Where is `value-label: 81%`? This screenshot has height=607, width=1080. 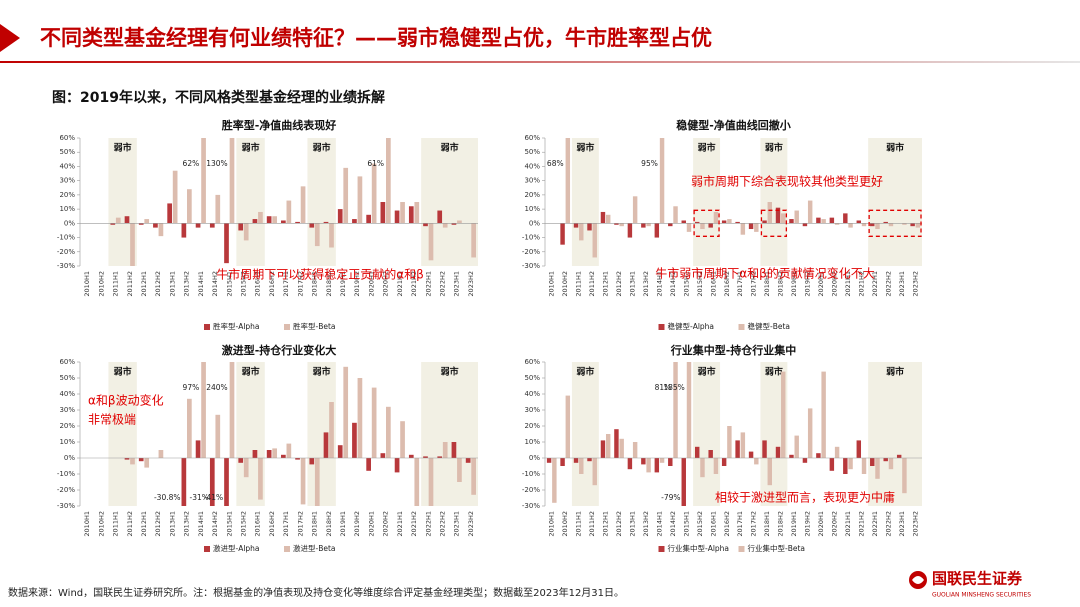
value-label: 81% is located at coordinates (663, 387).